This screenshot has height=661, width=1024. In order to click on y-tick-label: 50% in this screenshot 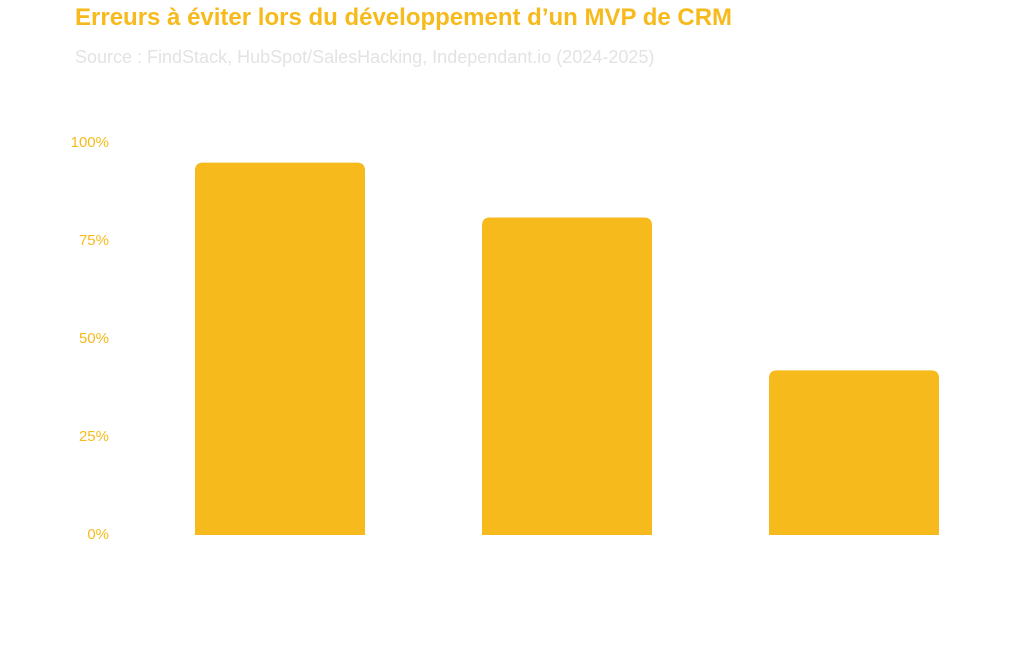, I will do `click(94, 338)`.